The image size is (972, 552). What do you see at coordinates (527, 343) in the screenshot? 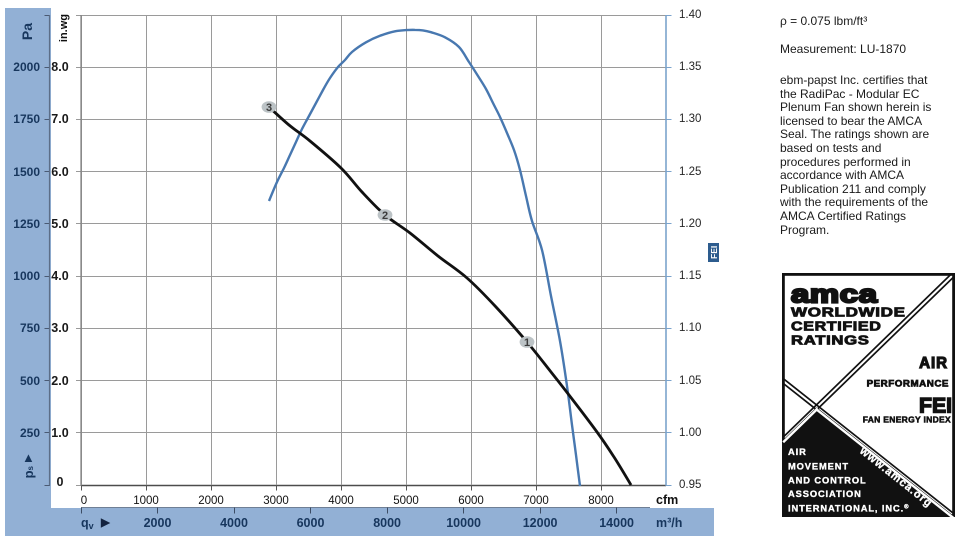
I see `svg-text: 1` at bounding box center [527, 343].